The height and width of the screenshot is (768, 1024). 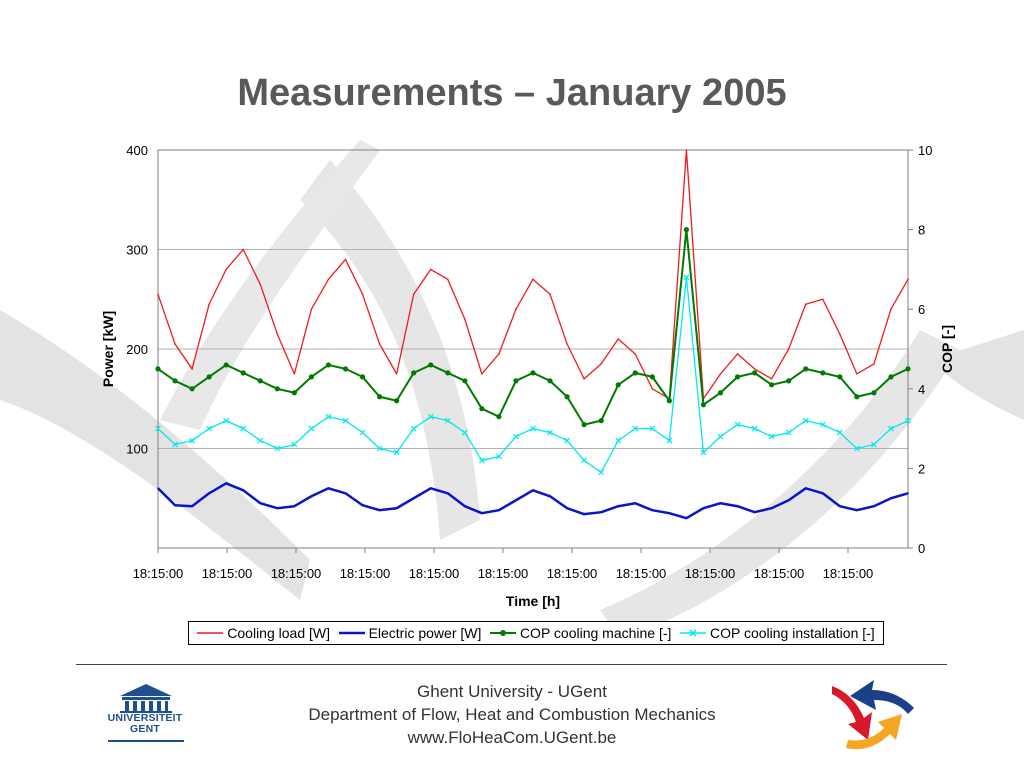 What do you see at coordinates (137, 300) in the screenshot?
I see `left-axis: 100 200 300 400` at bounding box center [137, 300].